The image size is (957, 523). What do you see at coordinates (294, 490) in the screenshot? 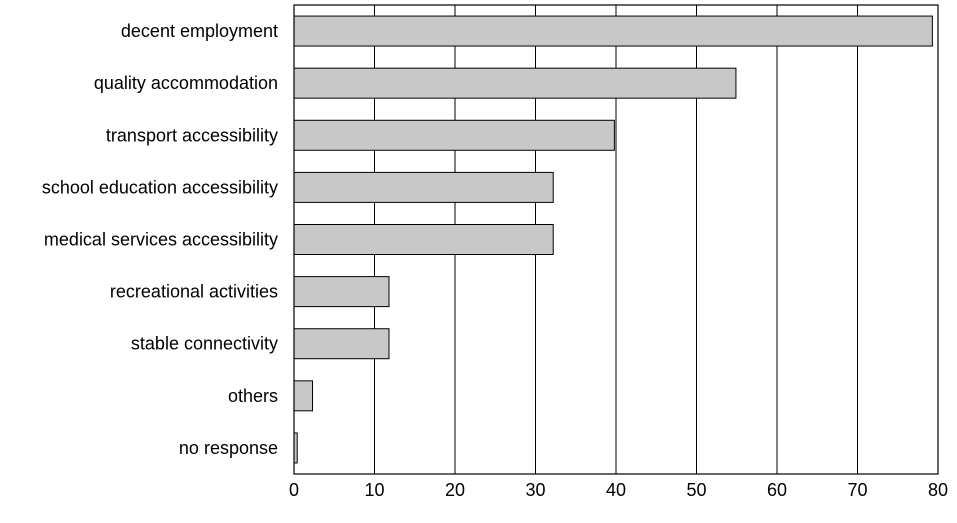
I see `x-tick-label: 0` at bounding box center [294, 490].